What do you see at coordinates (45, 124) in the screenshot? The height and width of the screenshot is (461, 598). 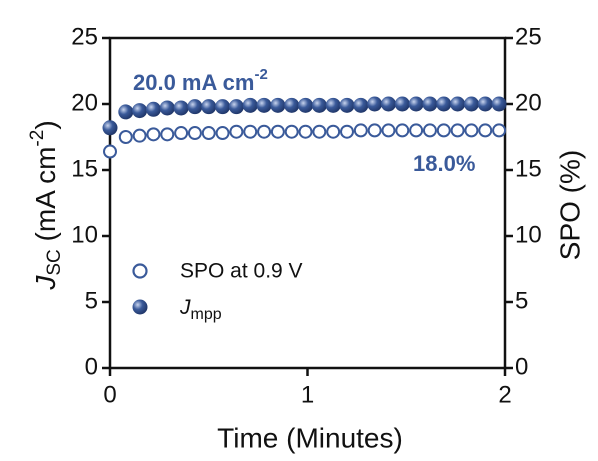 I see `y-label-end: )` at bounding box center [45, 124].